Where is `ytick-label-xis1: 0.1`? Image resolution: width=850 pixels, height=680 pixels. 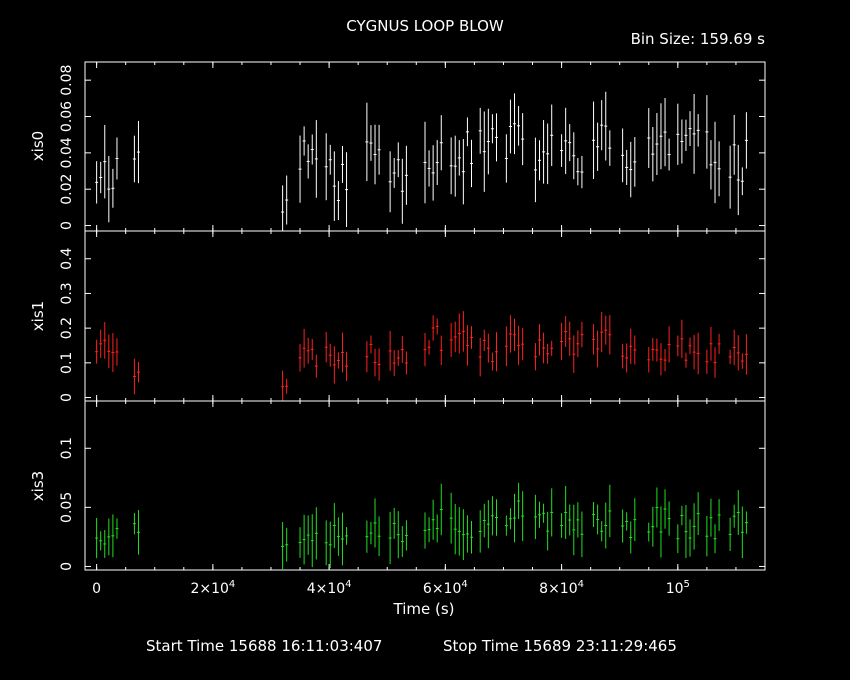 ytick-label-xis1: 0.1 is located at coordinates (67, 363).